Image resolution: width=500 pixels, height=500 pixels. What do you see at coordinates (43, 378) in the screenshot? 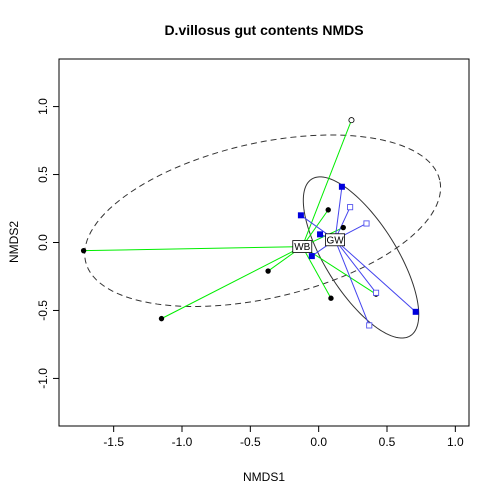
I see `y-tick-label-0: -1.0` at bounding box center [43, 378].